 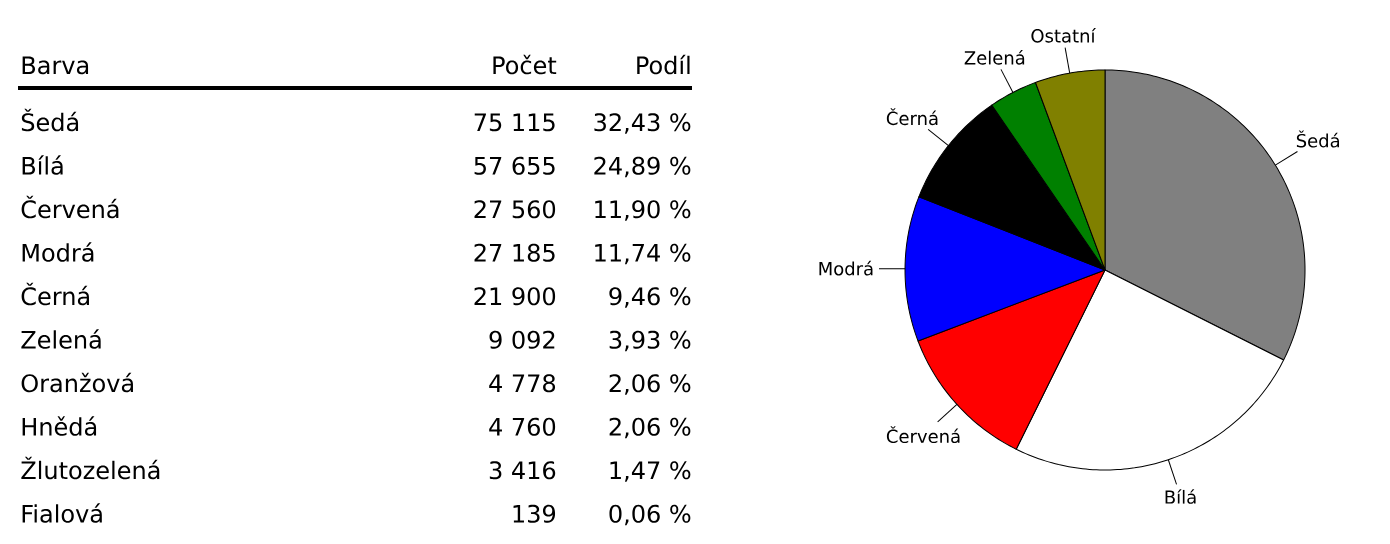 What do you see at coordinates (70, 207) in the screenshot?
I see `category-label: Červená` at bounding box center [70, 207].